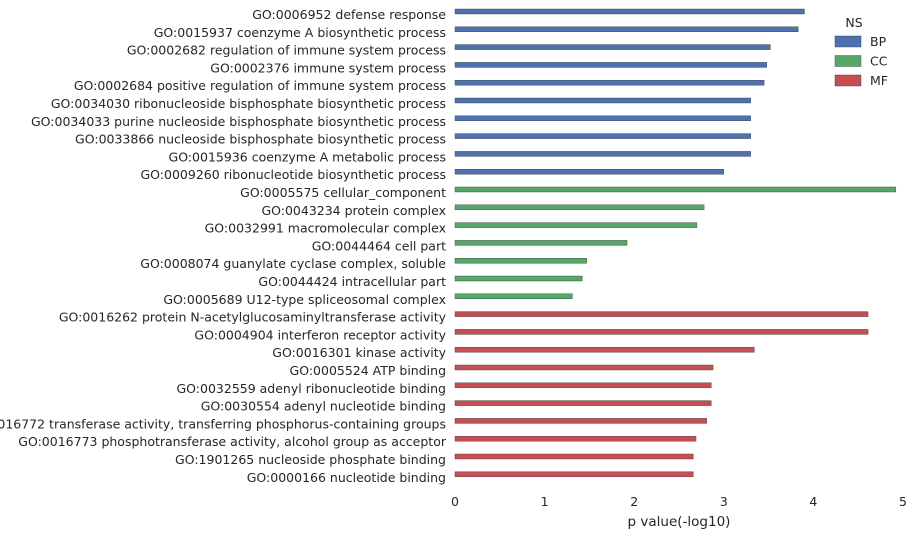 This screenshot has height=535, width=912. Describe the element at coordinates (545, 501) in the screenshot. I see `x-tick-label: 1` at that location.